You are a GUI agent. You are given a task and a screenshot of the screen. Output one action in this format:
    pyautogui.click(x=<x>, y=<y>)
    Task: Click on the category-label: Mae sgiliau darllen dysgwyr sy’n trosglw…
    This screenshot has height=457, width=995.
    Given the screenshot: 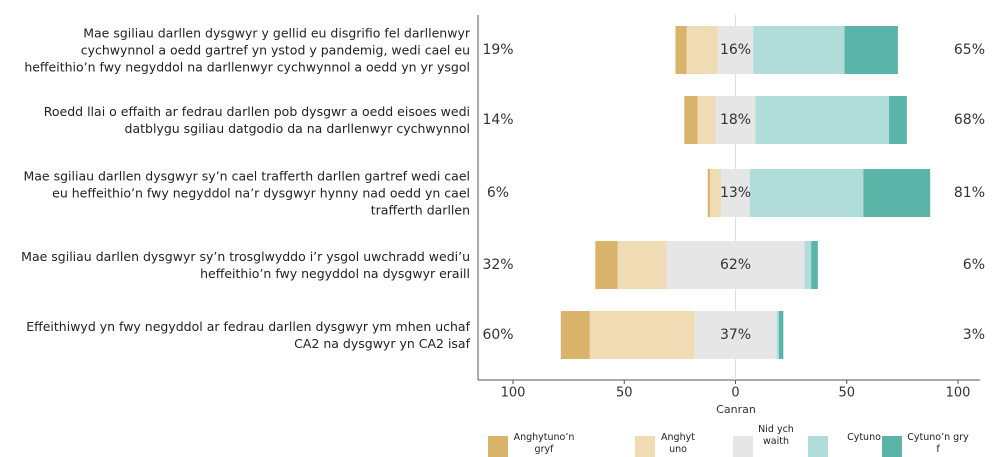 What is the action you would take?
    pyautogui.click(x=245, y=265)
    